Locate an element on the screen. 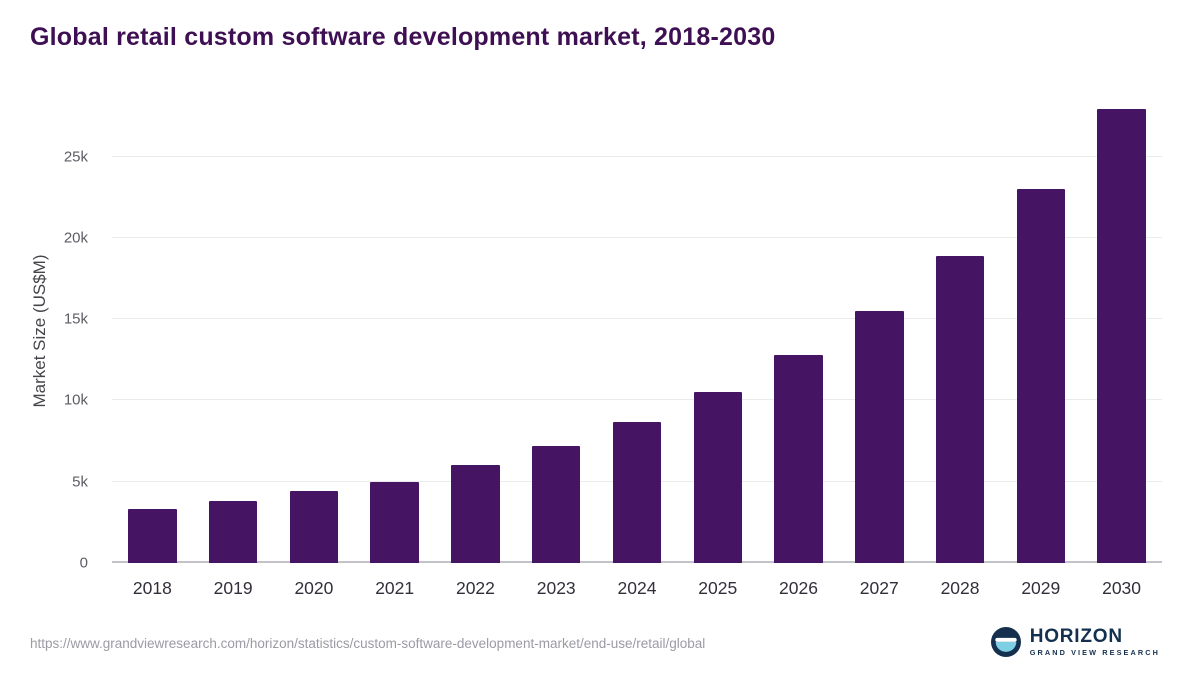 Image resolution: width=1200 pixels, height=675 pixels. logo-name: HORIZON is located at coordinates (1076, 637).